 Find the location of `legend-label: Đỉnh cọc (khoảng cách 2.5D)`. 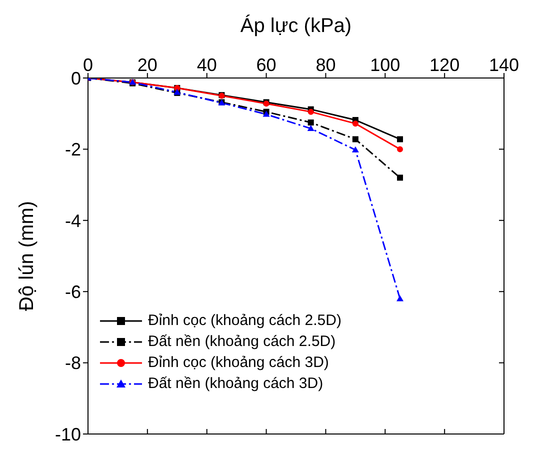

legend-label: Đỉnh cọc (khoảng cách 2.5D) is located at coordinates (245, 321).